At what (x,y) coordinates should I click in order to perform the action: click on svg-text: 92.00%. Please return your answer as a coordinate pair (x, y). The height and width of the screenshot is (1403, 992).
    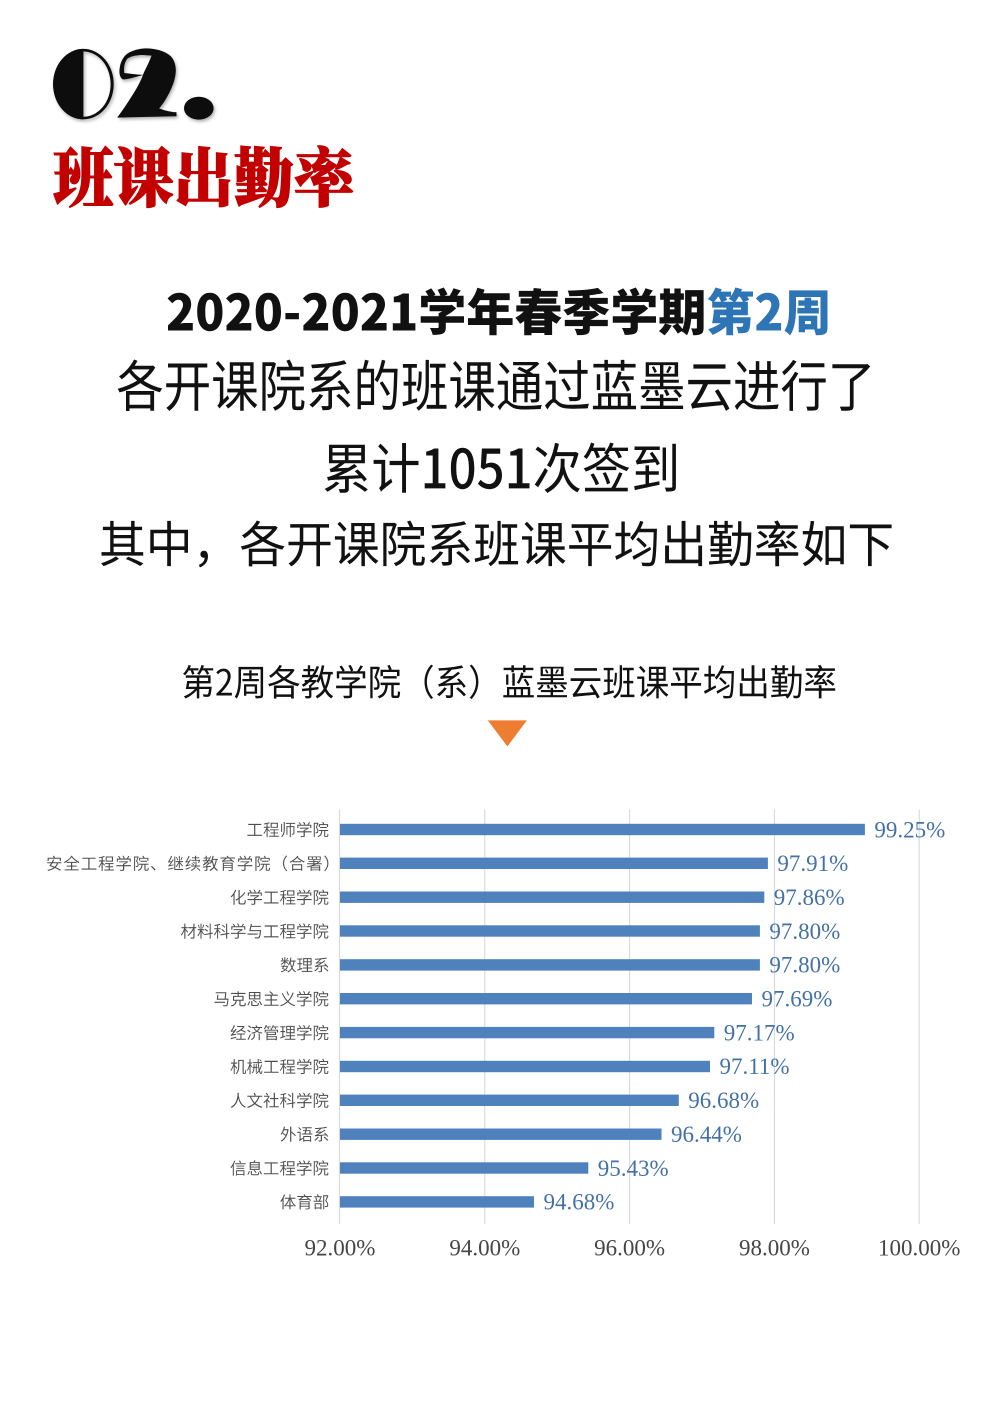
    Looking at the image, I should click on (340, 1247).